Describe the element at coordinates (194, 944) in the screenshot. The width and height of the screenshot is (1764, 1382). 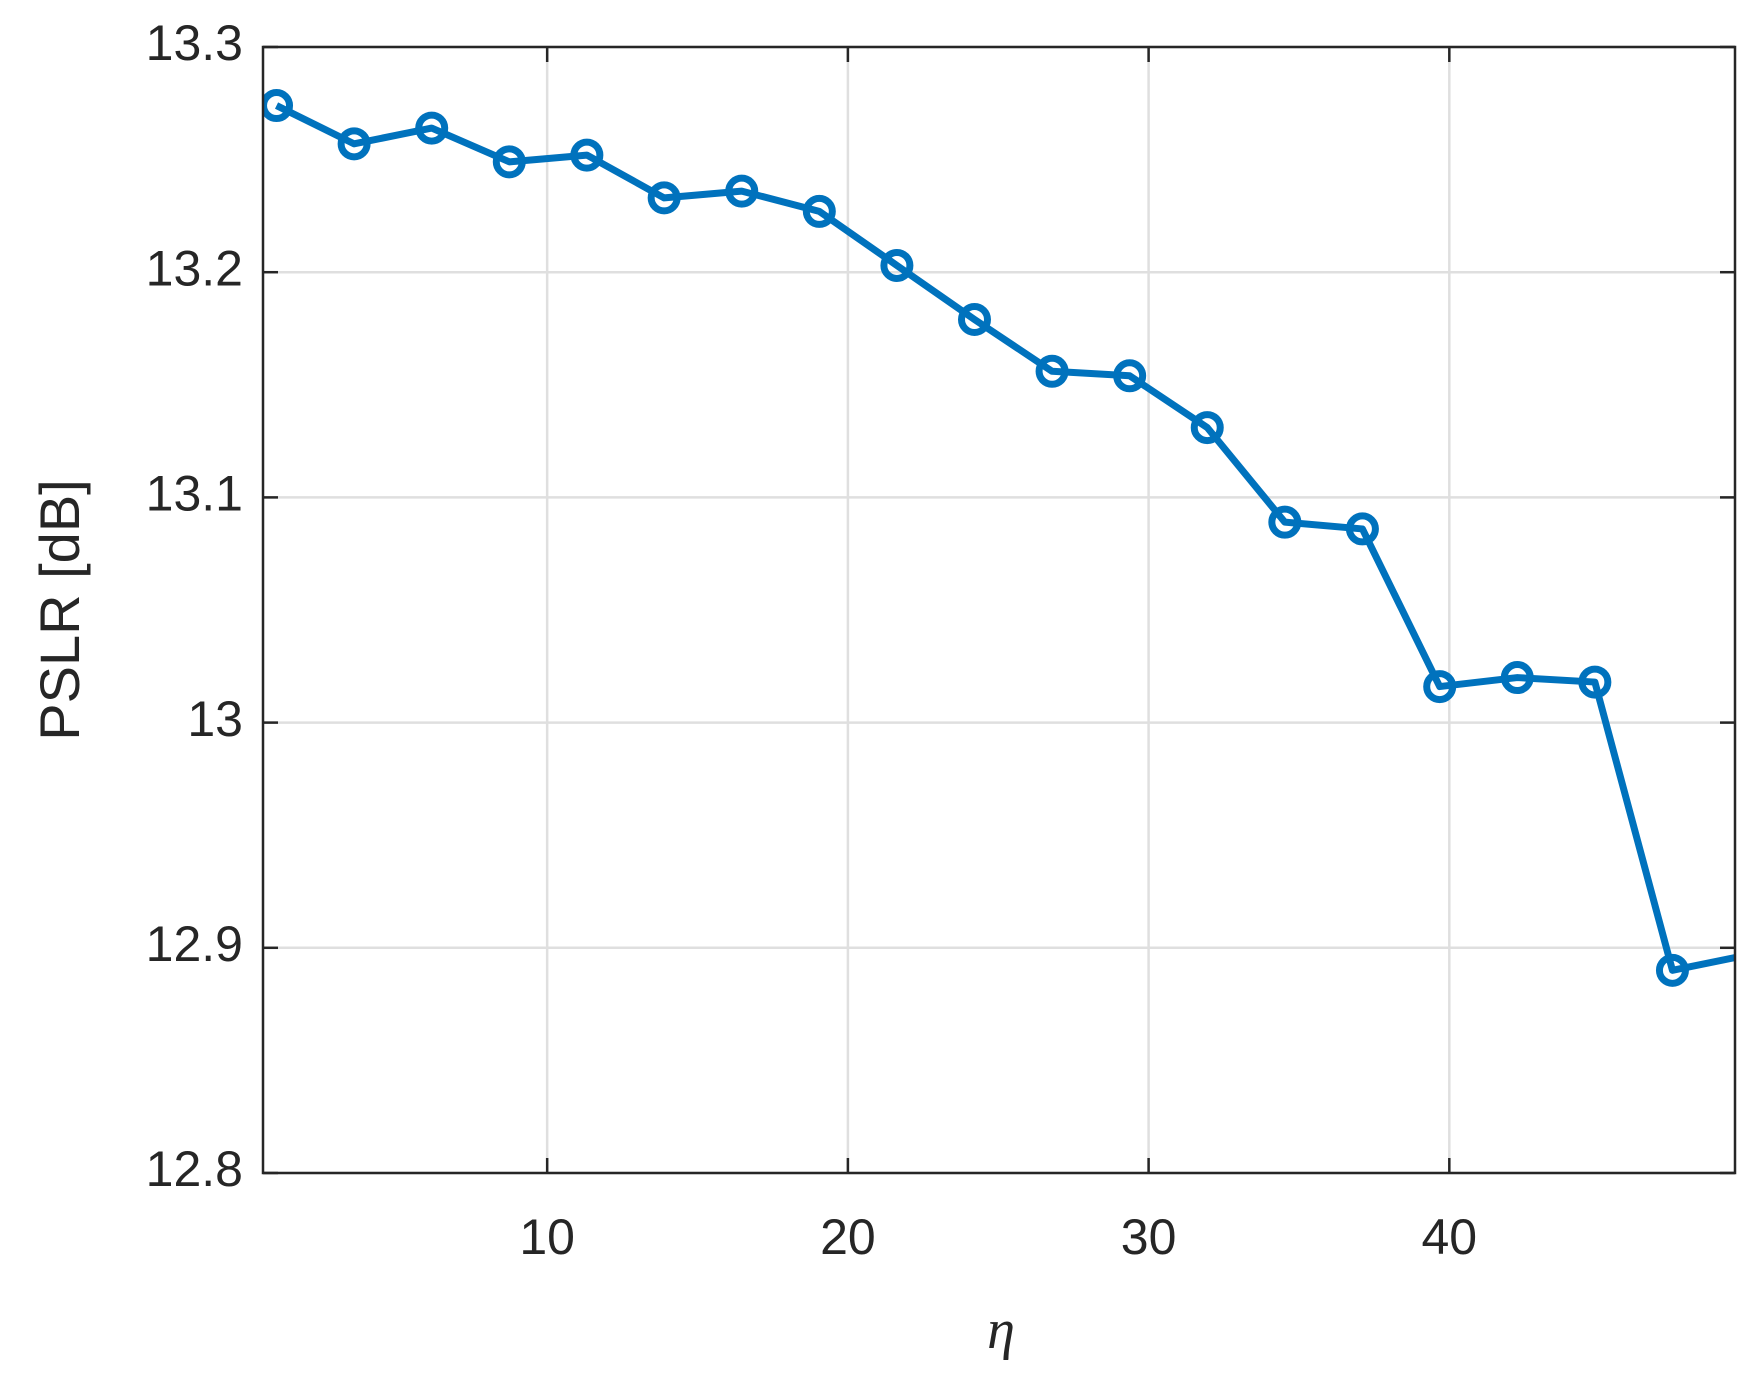
I see `y-tick-label: 12.9` at that location.